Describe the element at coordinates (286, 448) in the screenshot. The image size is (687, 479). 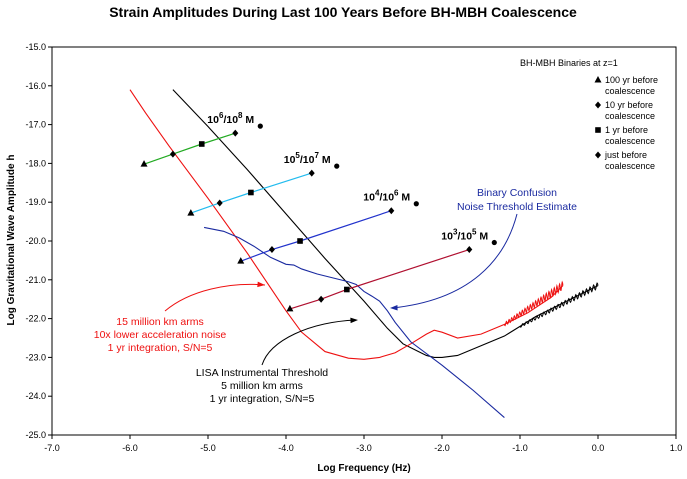
I see `x-tick-label: -4.0` at that location.